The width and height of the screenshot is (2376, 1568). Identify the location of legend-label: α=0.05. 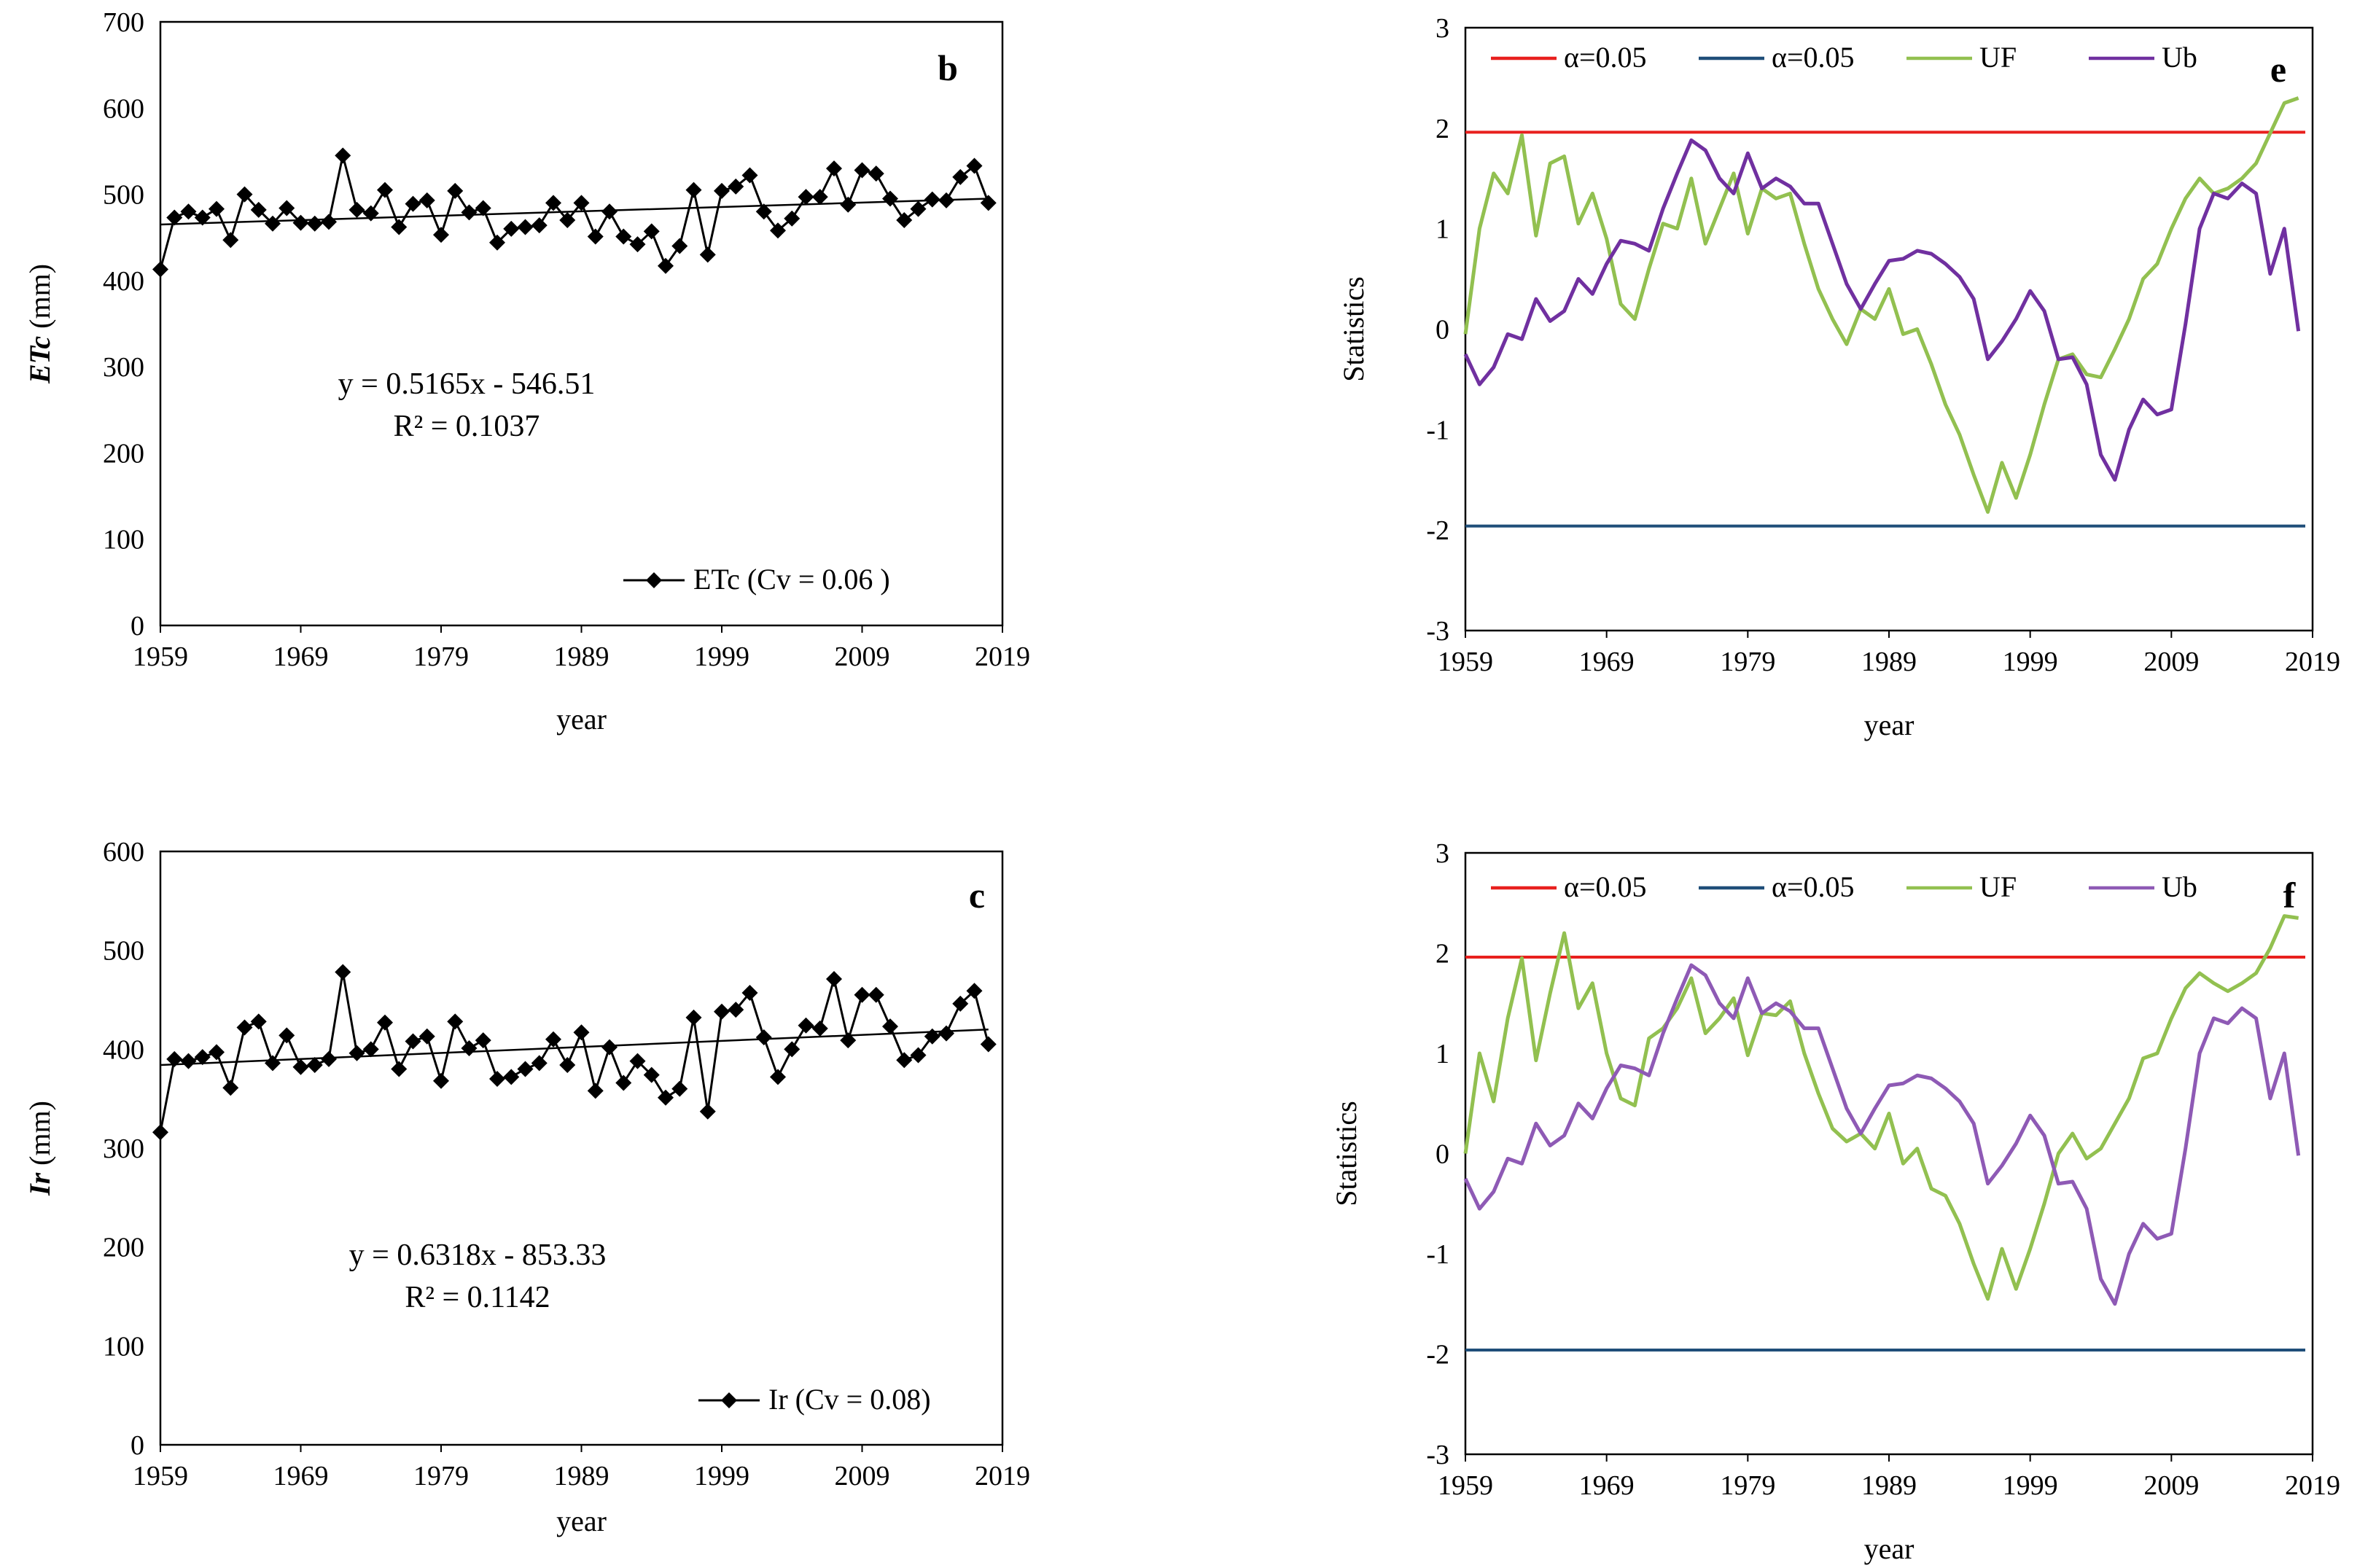
(1813, 887).